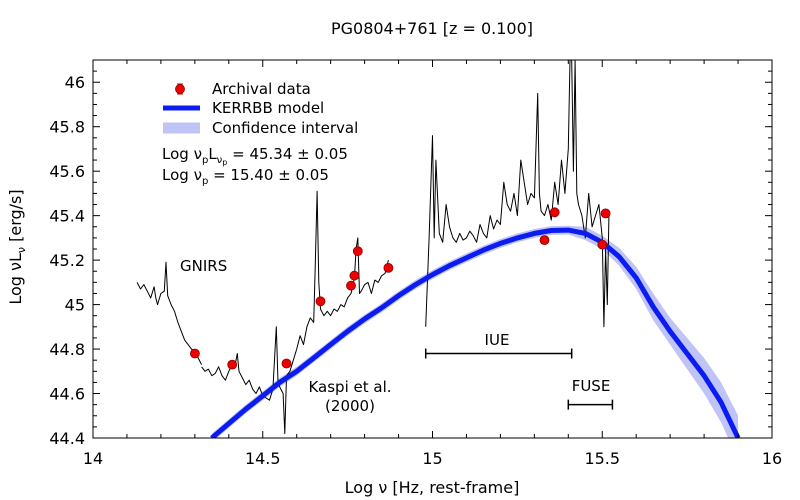 Image resolution: width=800 pixels, height=500 pixels. What do you see at coordinates (602, 458) in the screenshot?
I see `x-tick-label: 15.5` at bounding box center [602, 458].